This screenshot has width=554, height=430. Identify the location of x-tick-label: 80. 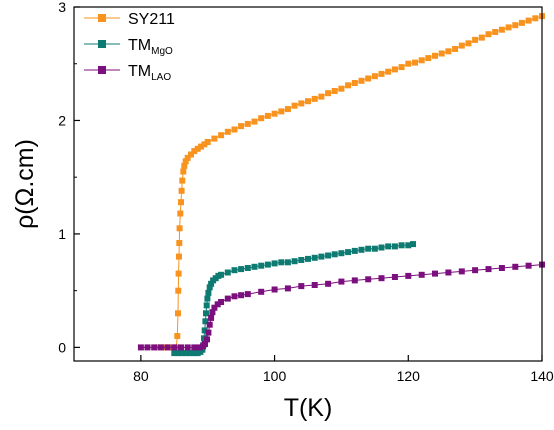
(141, 376).